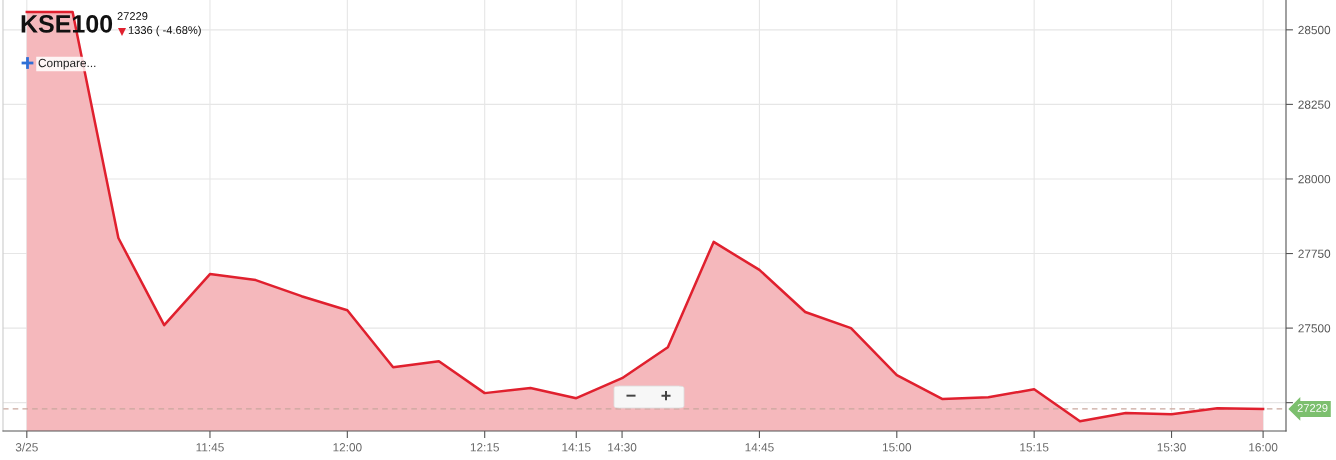 This screenshot has height=460, width=1336. Describe the element at coordinates (484, 447) in the screenshot. I see `x-tick-label: 12:15` at that location.